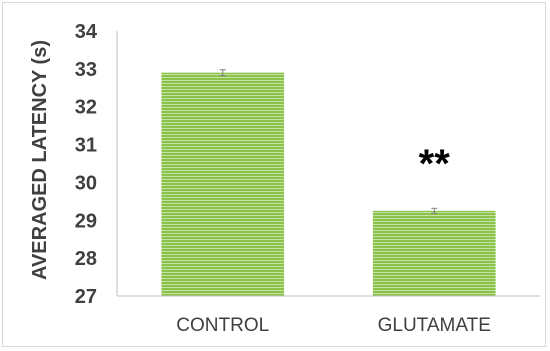 Image resolution: width=550 pixels, height=351 pixels. Describe the element at coordinates (434, 253) in the screenshot. I see `bar-glutamate` at that location.